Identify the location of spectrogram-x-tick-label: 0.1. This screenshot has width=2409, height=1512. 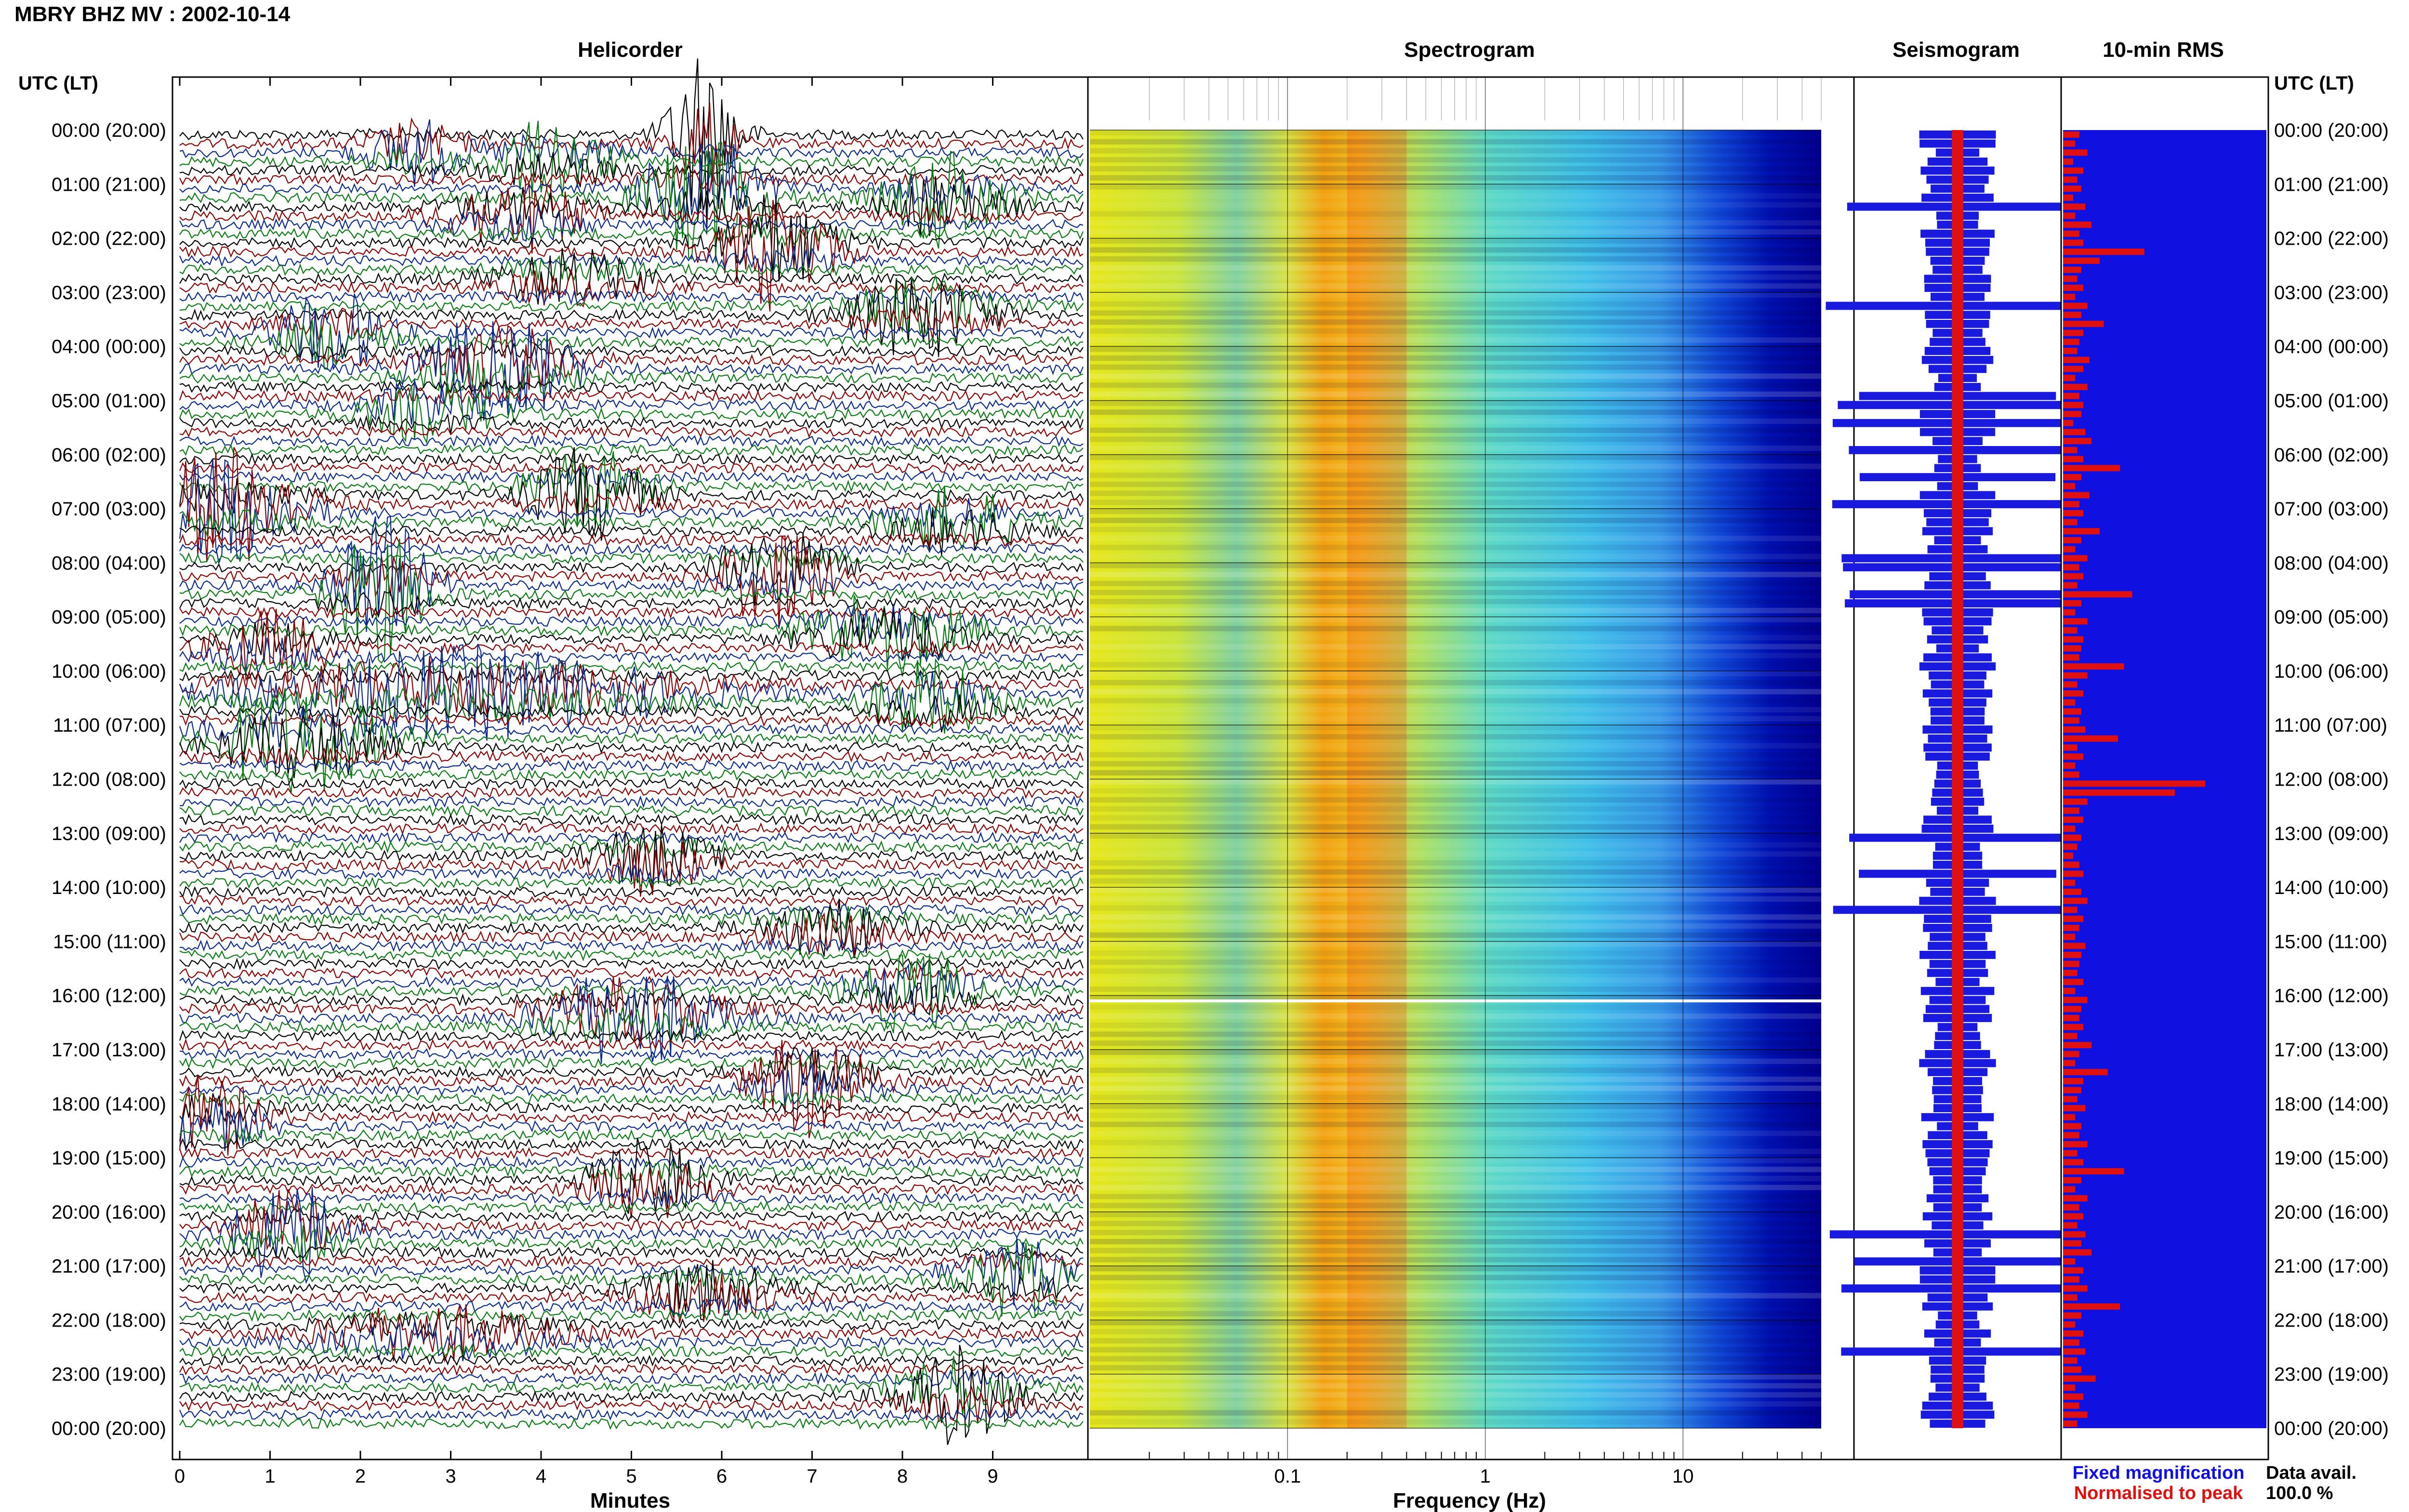
(1287, 1476).